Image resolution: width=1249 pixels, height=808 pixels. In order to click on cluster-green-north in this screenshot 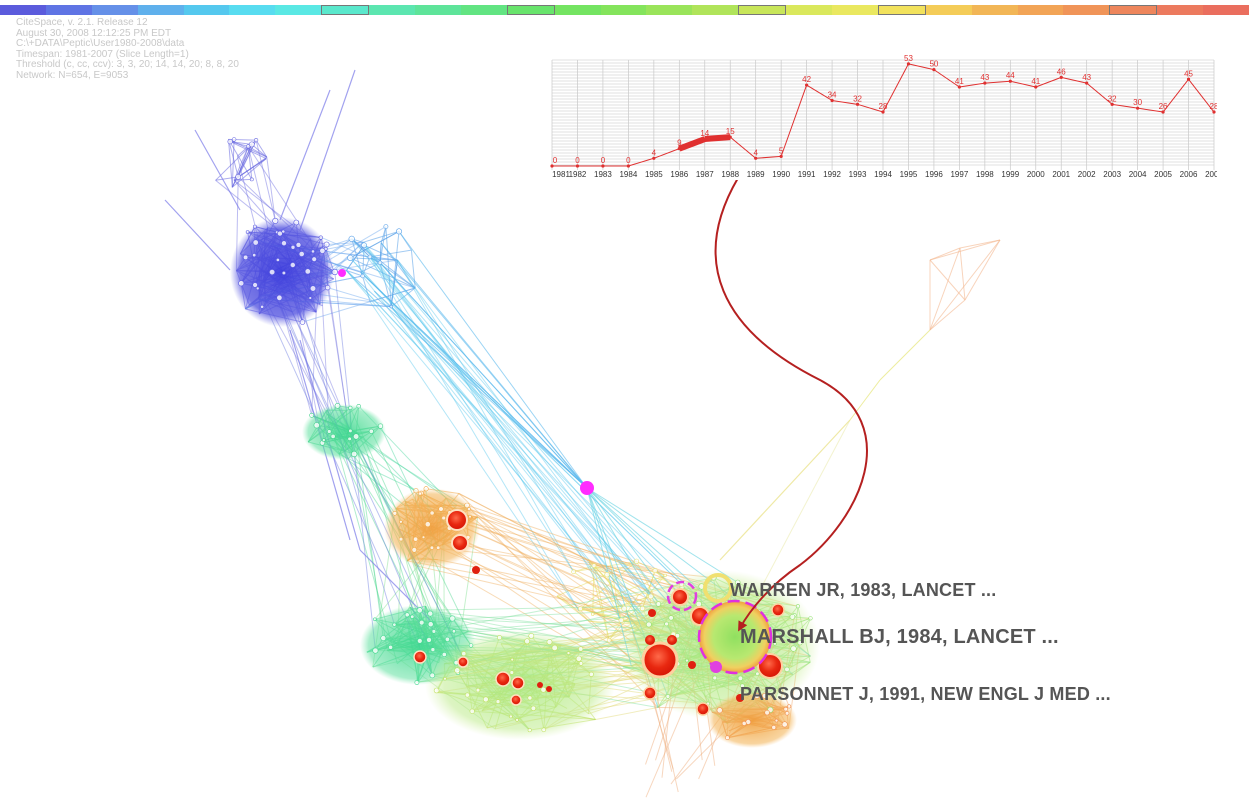, I will do `click(344, 432)`.